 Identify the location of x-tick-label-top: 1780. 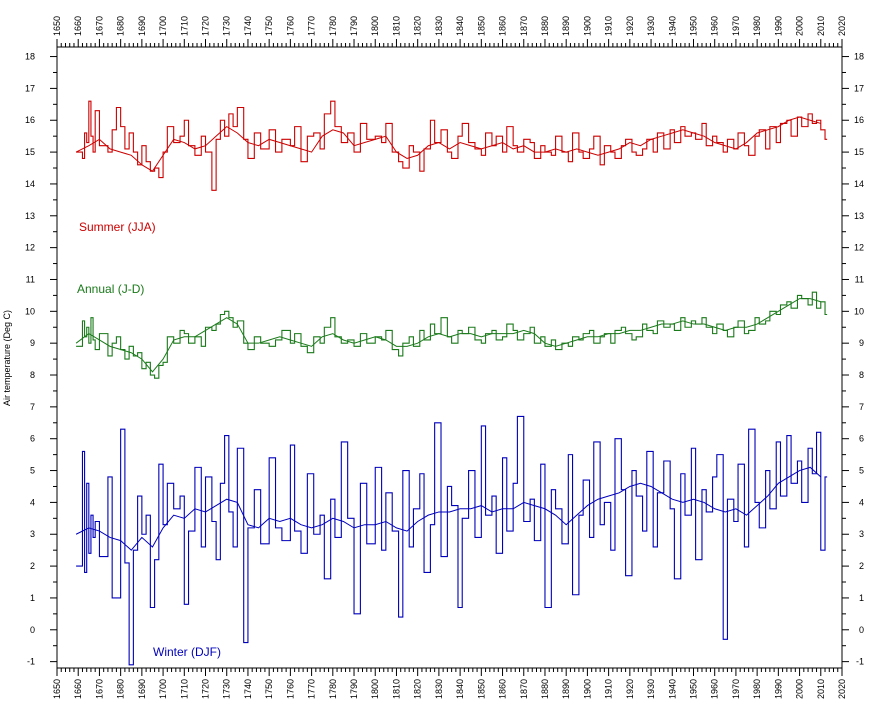
(333, 26).